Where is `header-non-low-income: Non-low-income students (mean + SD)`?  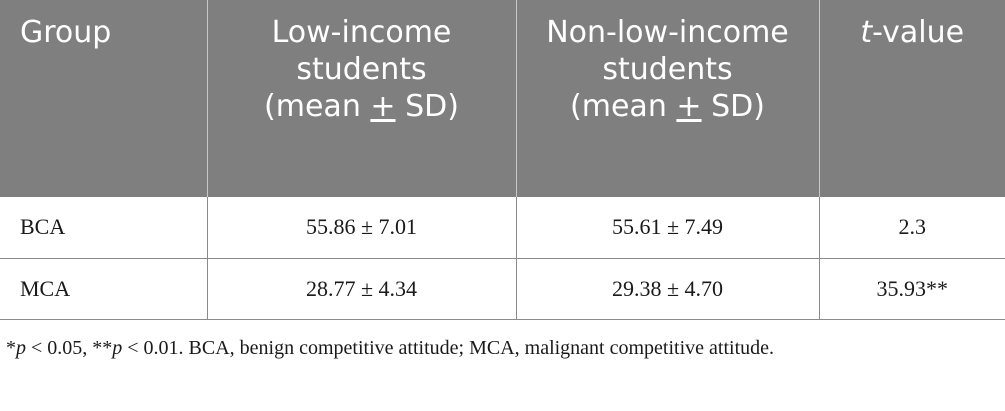 header-non-low-income: Non-low-income students (mean + SD) is located at coordinates (668, 98).